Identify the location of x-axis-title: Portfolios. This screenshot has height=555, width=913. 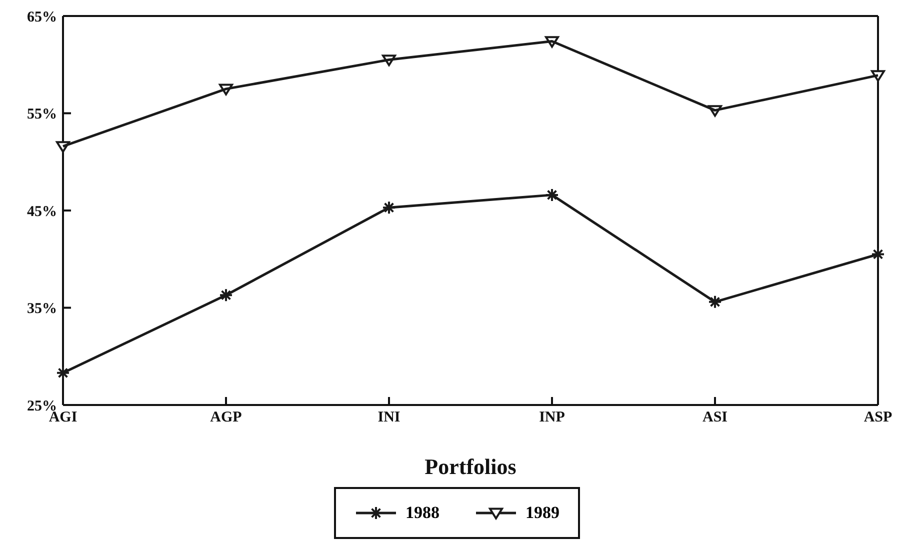
(470, 466).